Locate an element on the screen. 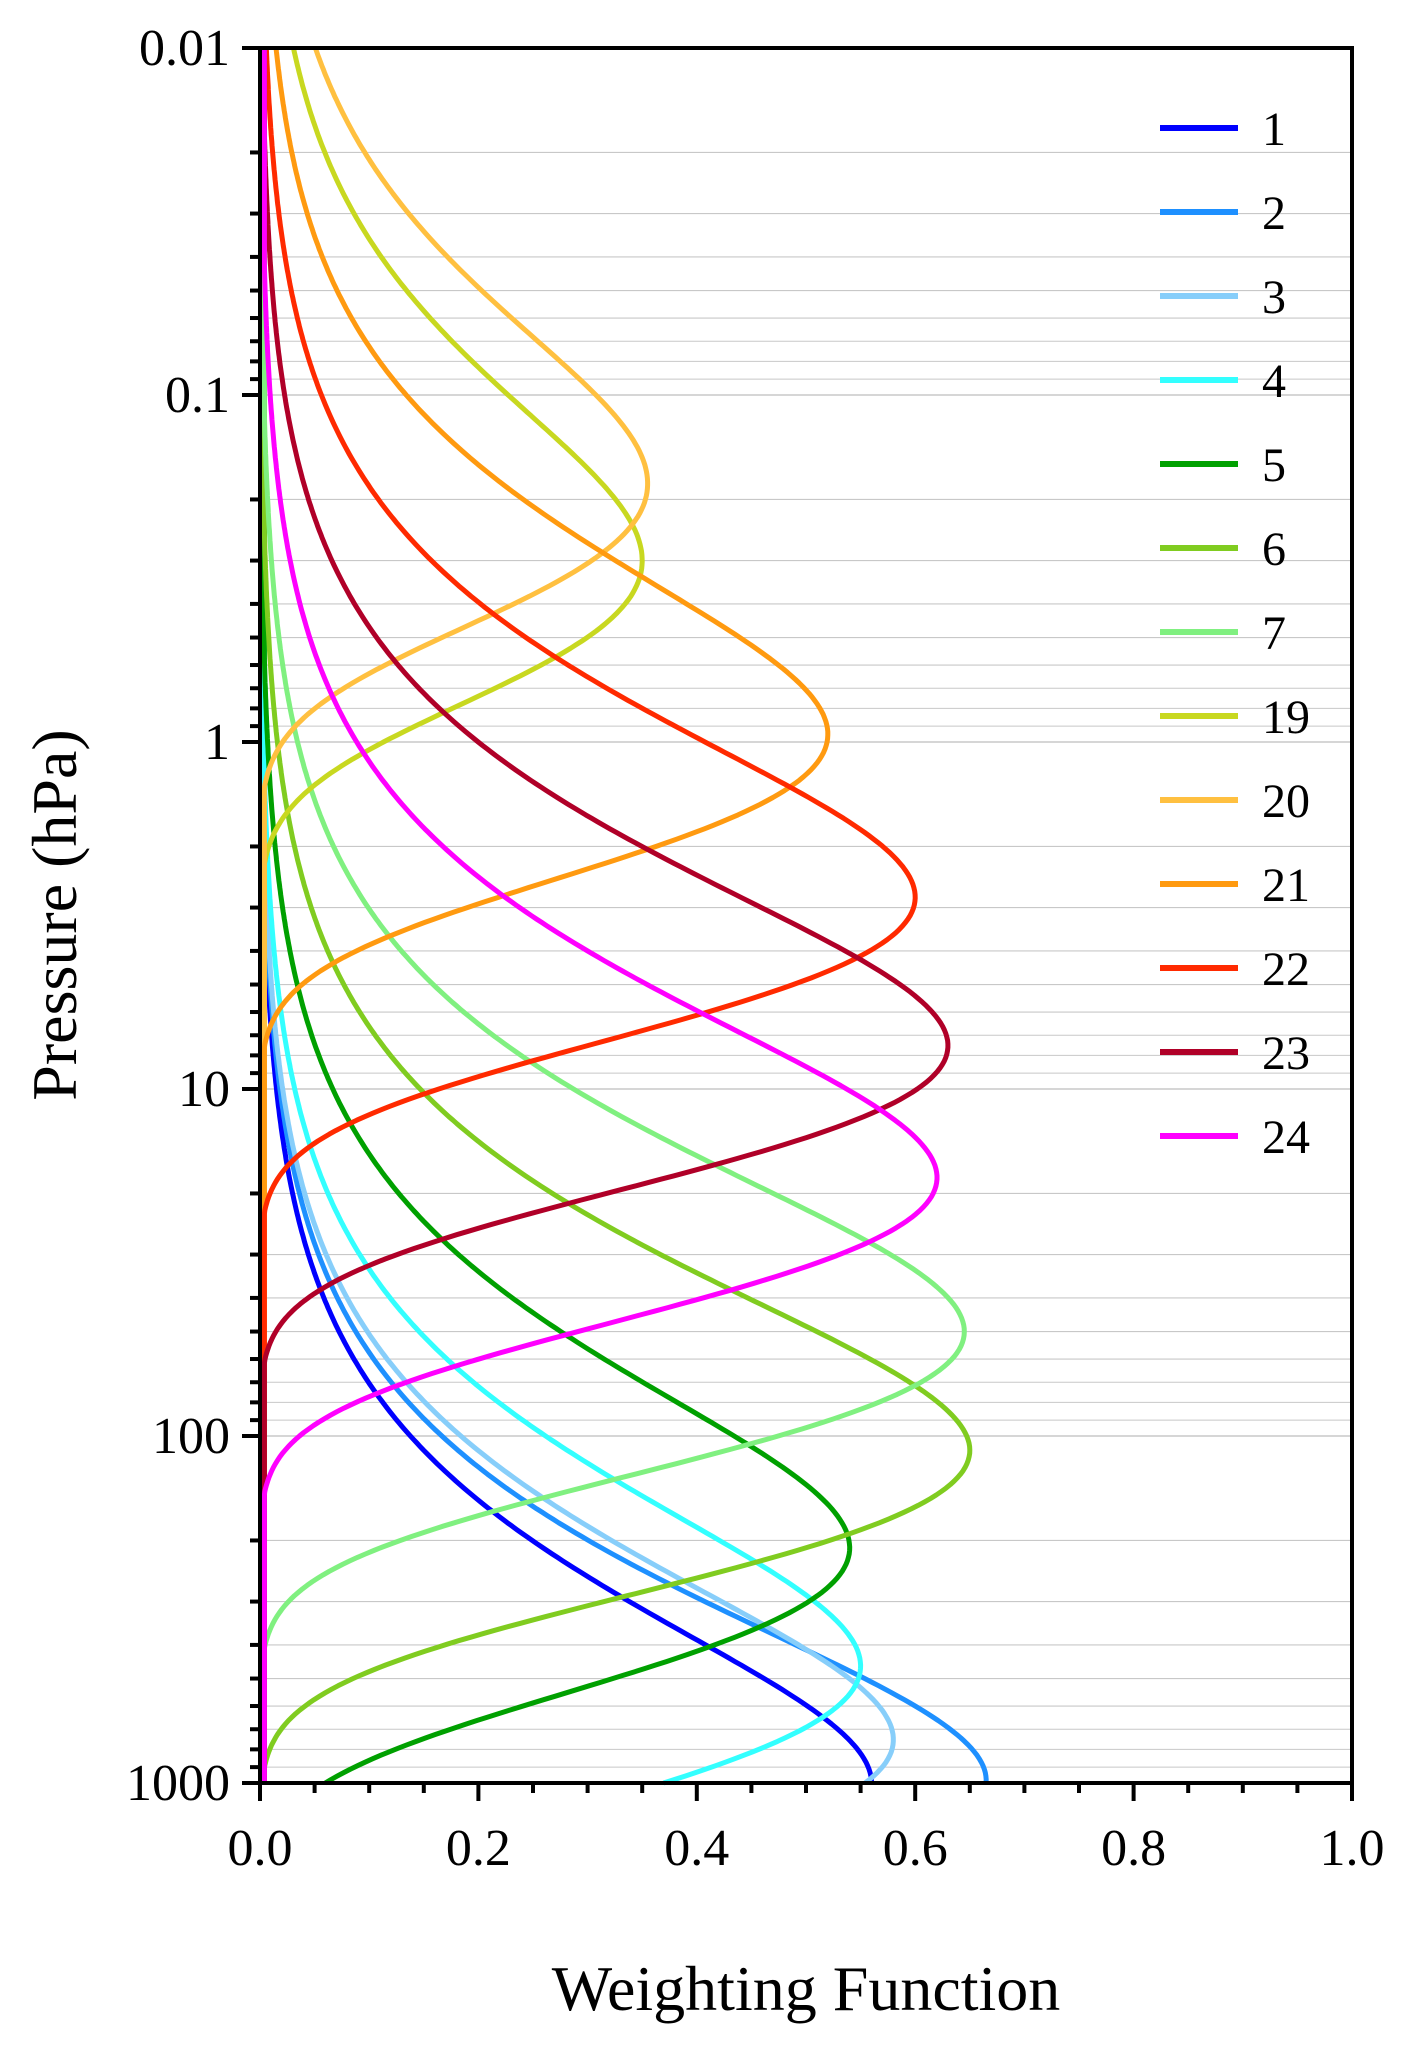  y-tick-label: 0.01 is located at coordinates (184, 48).